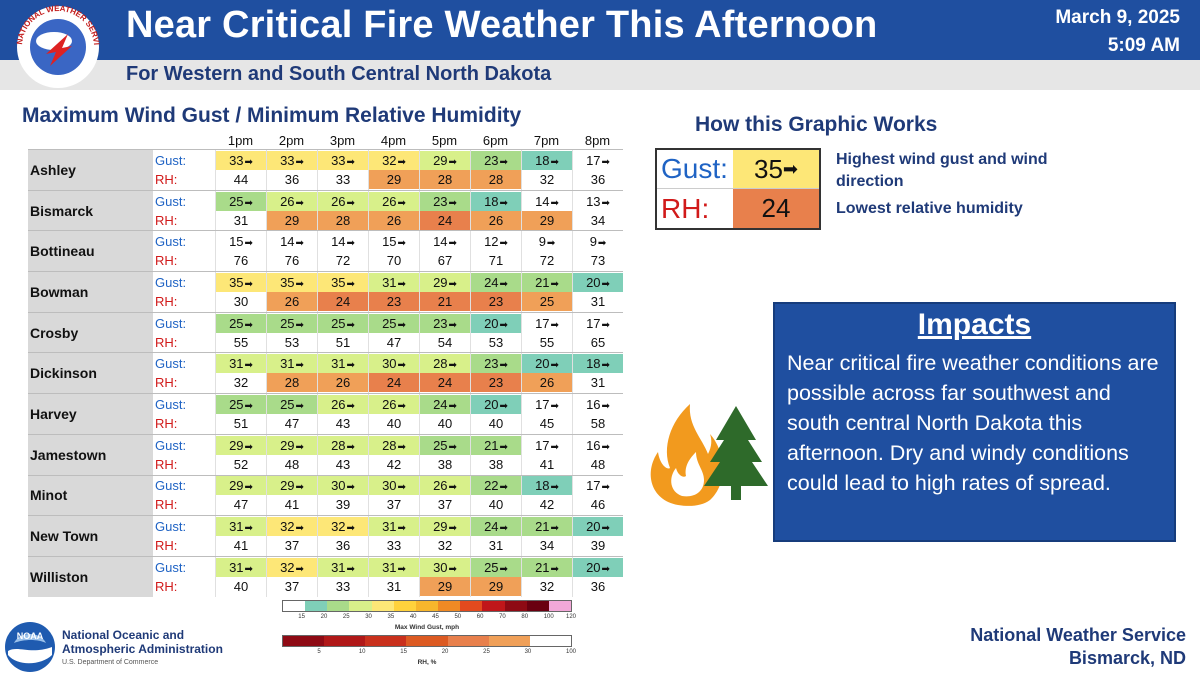  I want to click on gust-number: 31, so click(338, 567).